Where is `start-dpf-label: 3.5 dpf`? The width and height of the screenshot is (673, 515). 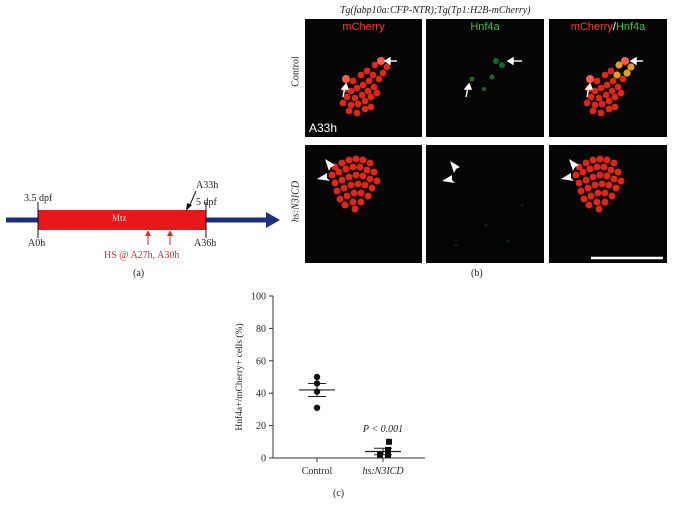
start-dpf-label: 3.5 dpf is located at coordinates (38, 198).